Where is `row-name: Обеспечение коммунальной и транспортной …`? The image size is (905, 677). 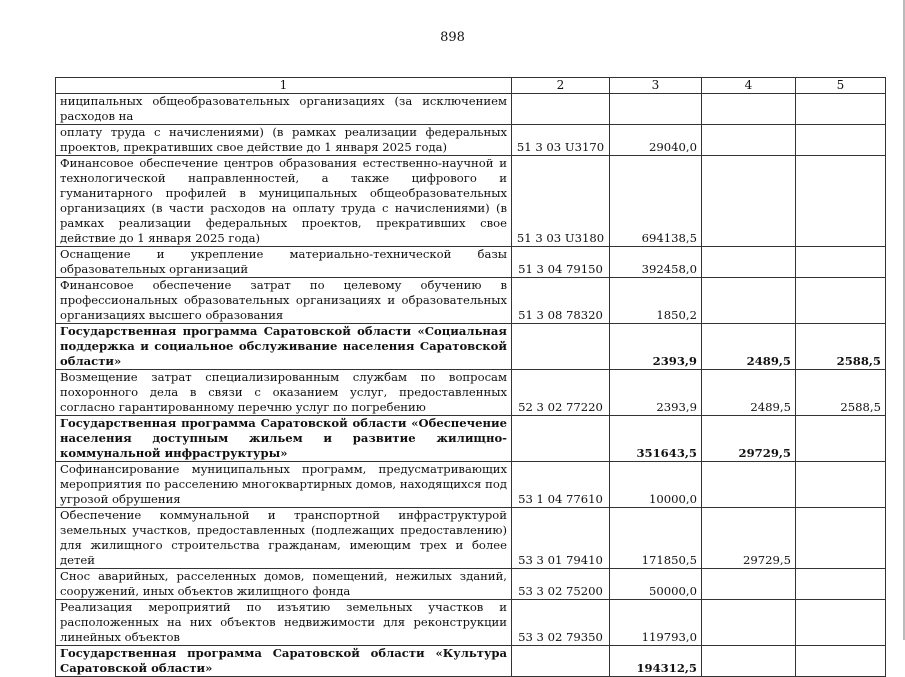
row-name: Обеспечение коммунальной и транспортной … is located at coordinates (283, 538).